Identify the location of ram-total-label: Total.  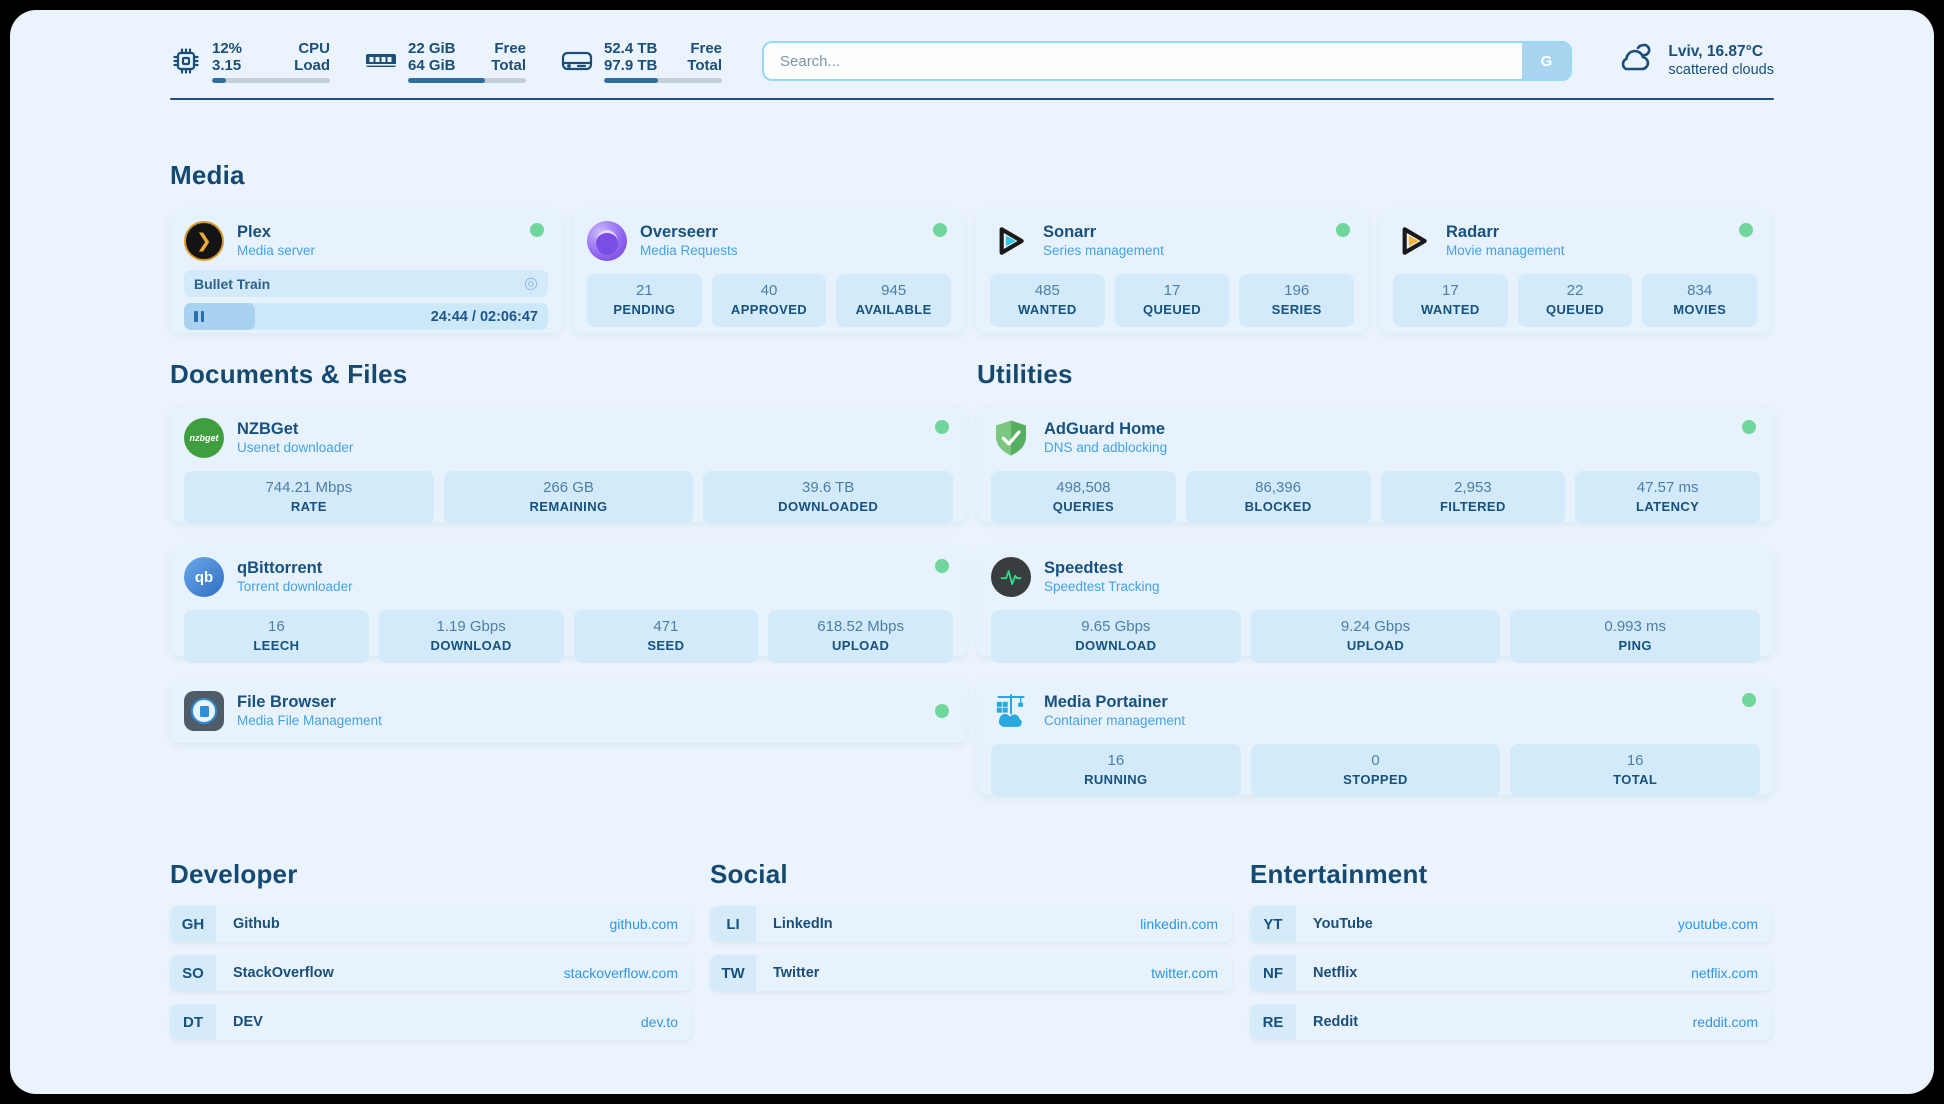
(508, 65).